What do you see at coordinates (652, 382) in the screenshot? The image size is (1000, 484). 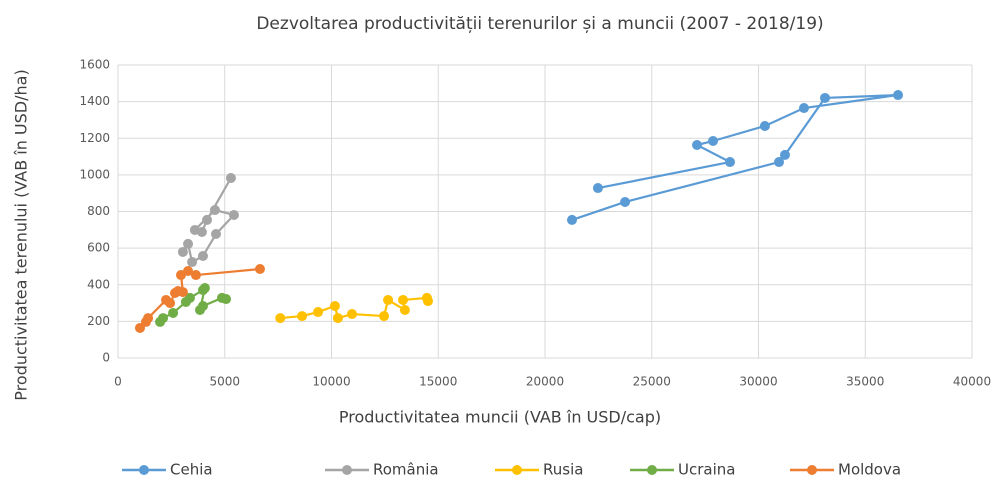 I see `x-tick-label: 25000` at bounding box center [652, 382].